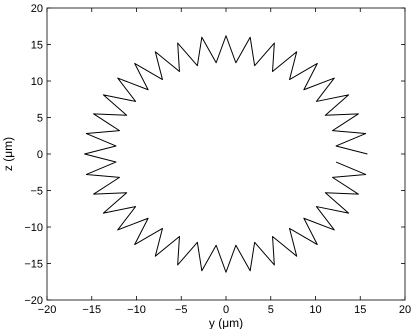 The width and height of the screenshot is (415, 329). What do you see at coordinates (271, 310) in the screenshot?
I see `x-tick-label: 5` at bounding box center [271, 310].